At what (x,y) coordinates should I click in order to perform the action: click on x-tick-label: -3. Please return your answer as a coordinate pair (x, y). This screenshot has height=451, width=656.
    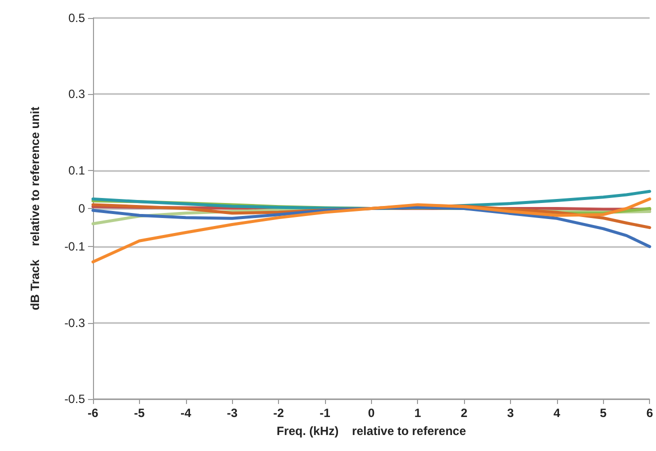
    Looking at the image, I should click on (232, 413).